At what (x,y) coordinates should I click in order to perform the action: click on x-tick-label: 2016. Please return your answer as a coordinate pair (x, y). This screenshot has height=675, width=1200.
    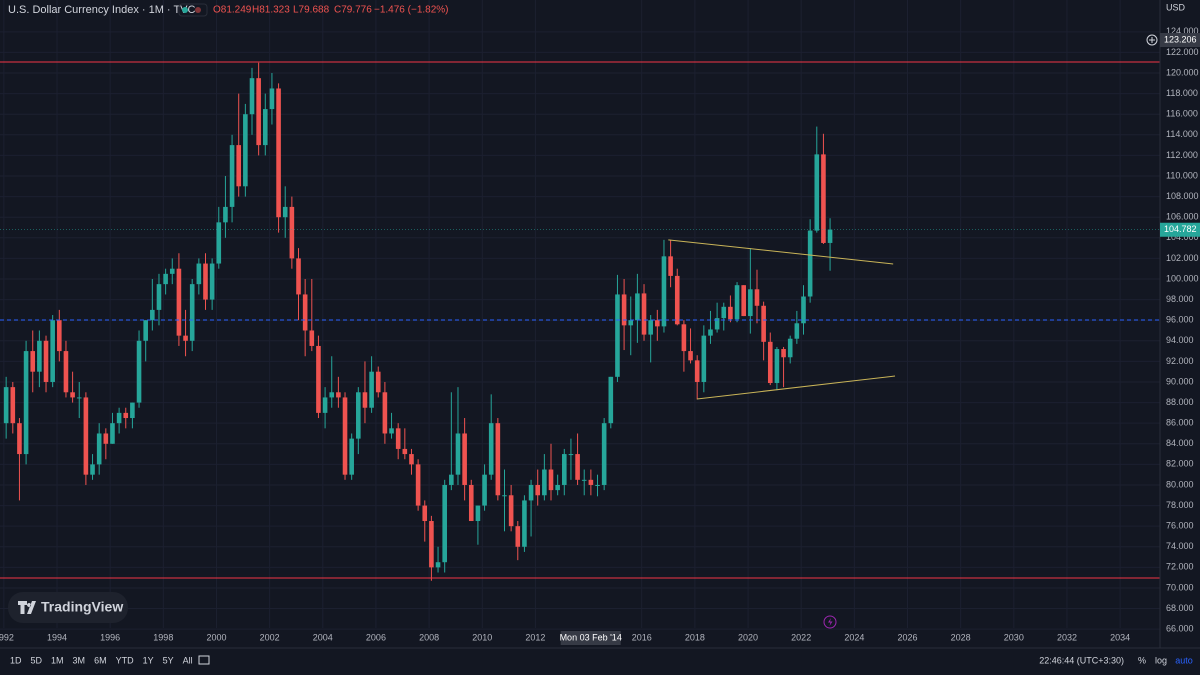
    Looking at the image, I should click on (642, 637).